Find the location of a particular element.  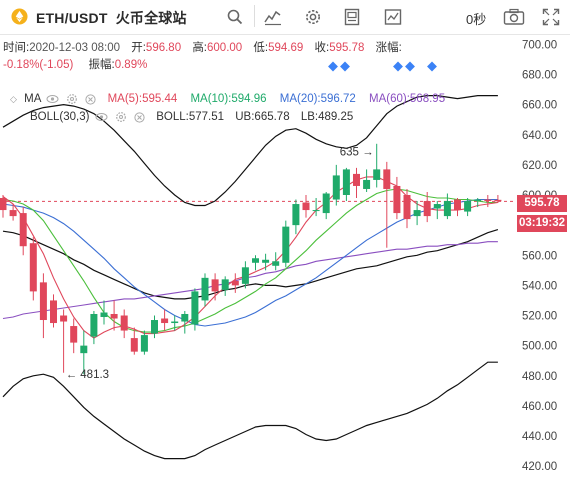

layout-icon is located at coordinates (352, 17).